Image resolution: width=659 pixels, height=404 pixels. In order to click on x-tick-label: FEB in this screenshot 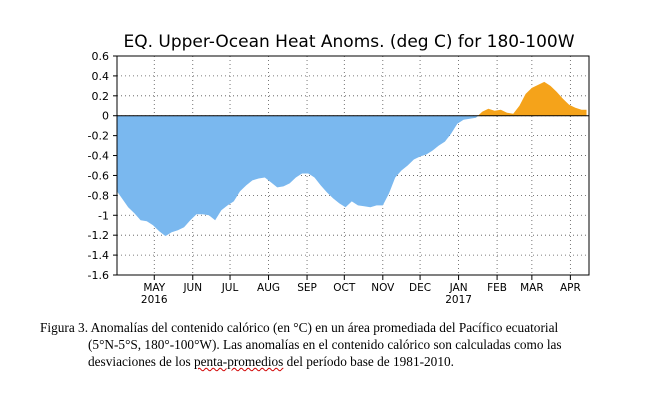, I will do `click(497, 288)`.